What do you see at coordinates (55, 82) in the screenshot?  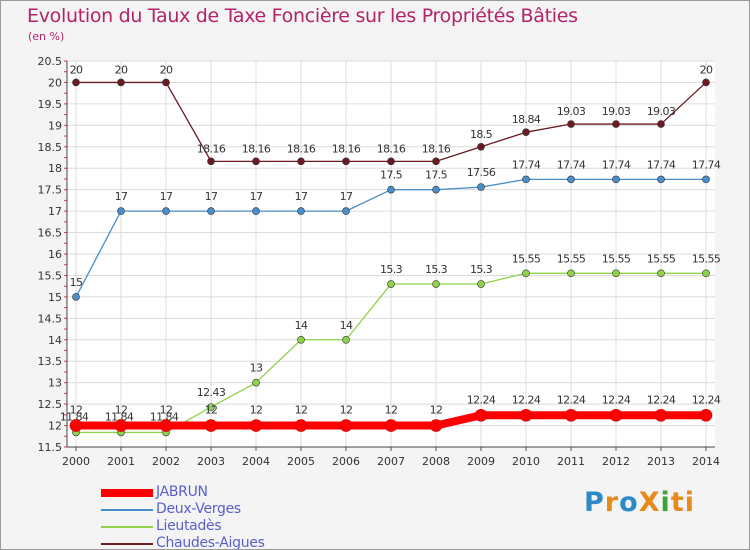 I see `y-tick-label: 20` at bounding box center [55, 82].